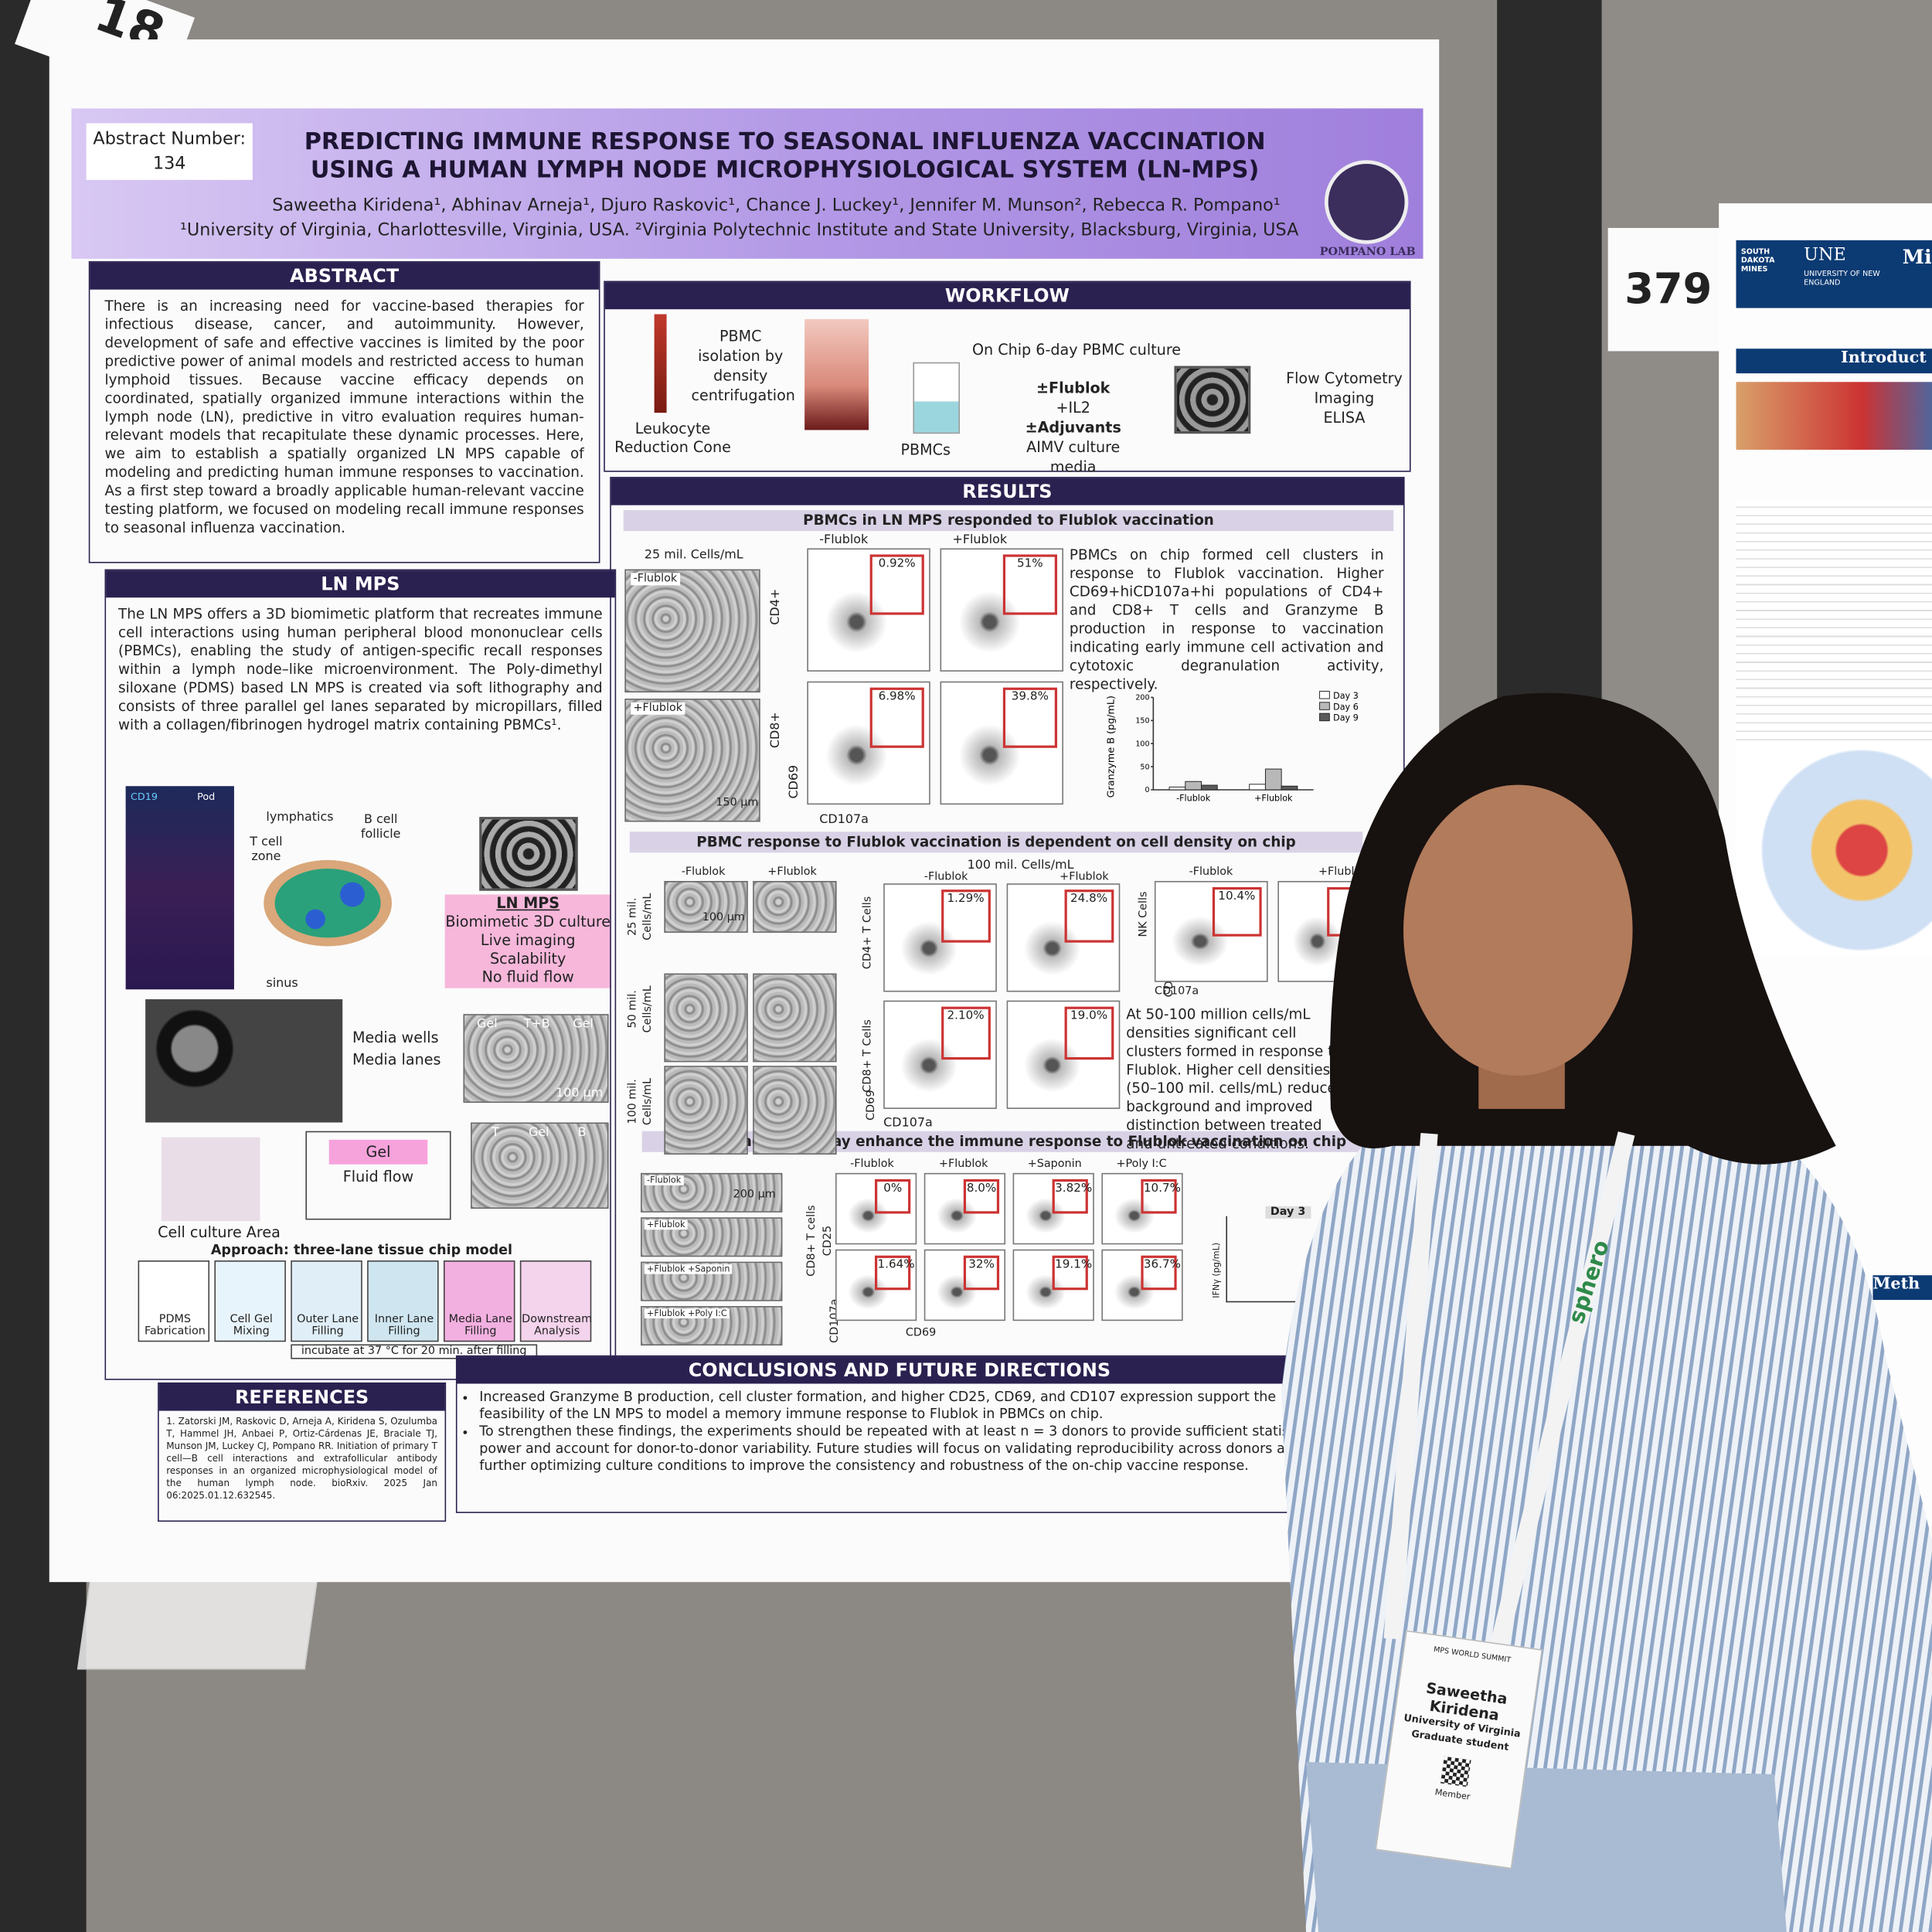  I want to click on label: +Flublok, so click(666, 1225).